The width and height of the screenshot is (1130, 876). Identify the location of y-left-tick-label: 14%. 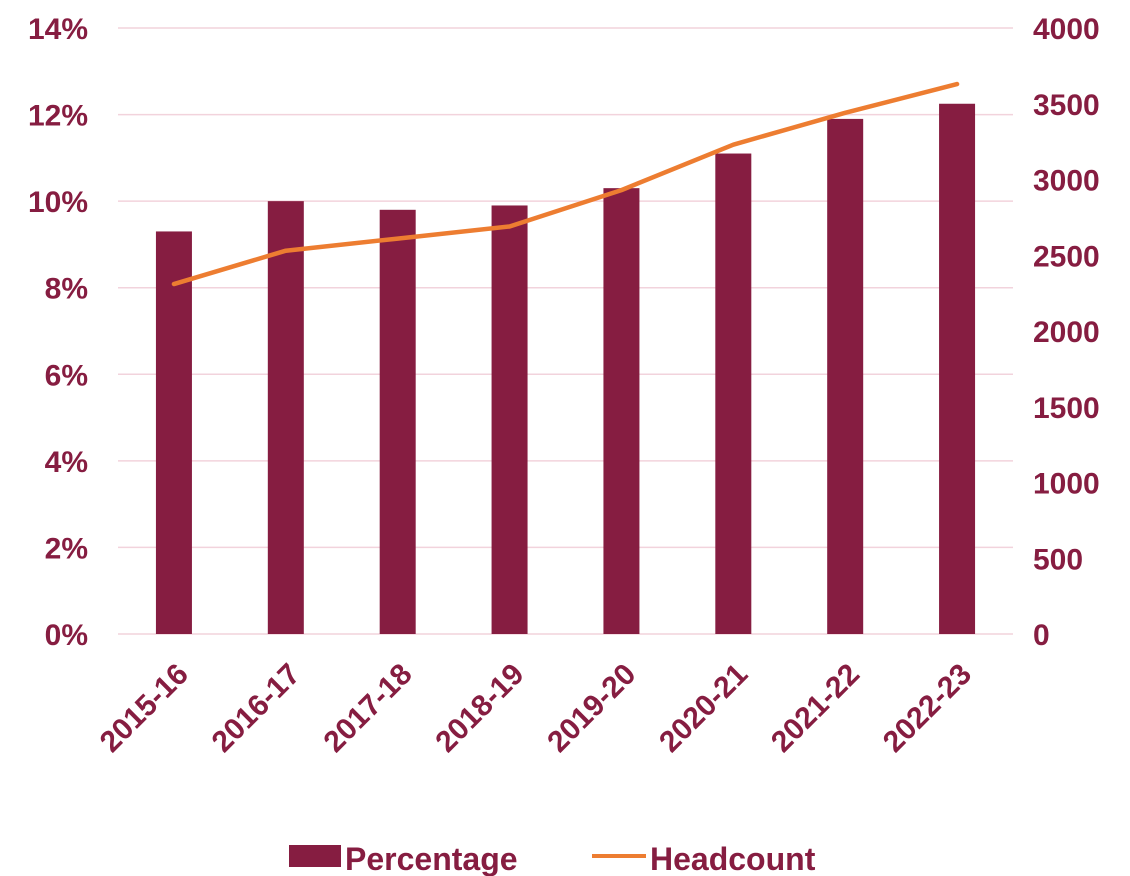
(58, 29).